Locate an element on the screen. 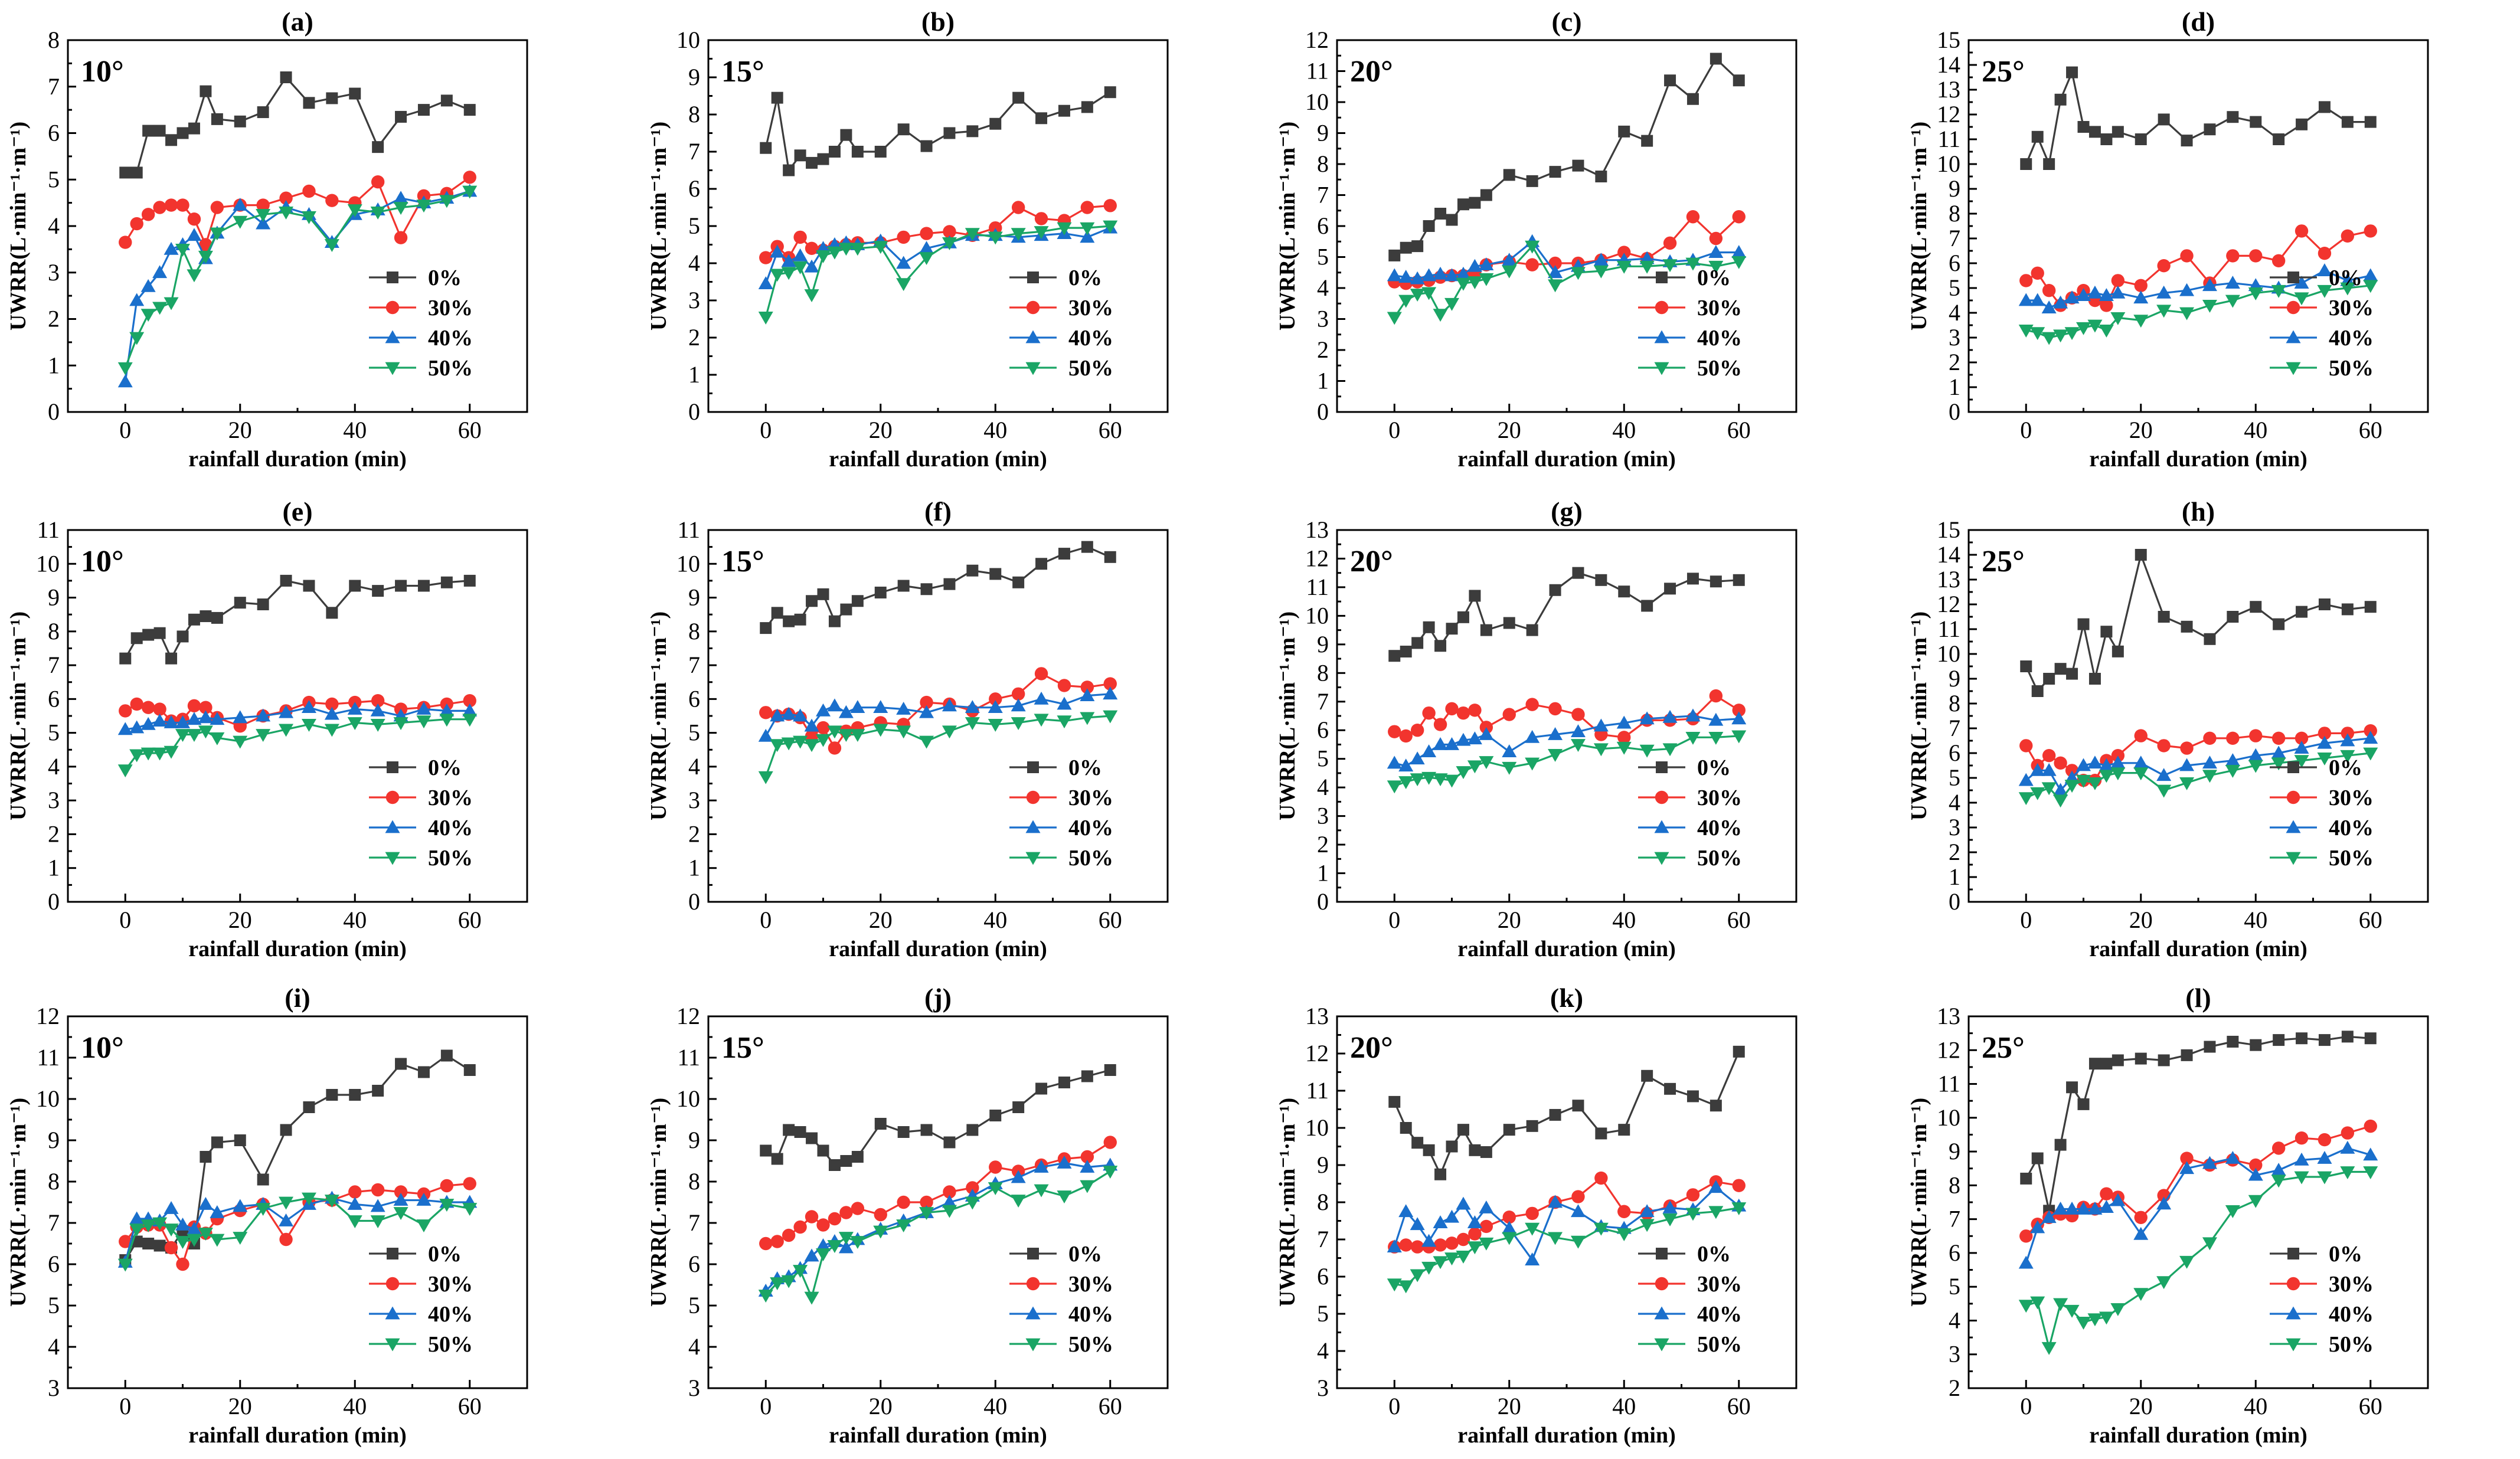 The image size is (2520, 1459). x-tick-label: 20 is located at coordinates (2141, 920).